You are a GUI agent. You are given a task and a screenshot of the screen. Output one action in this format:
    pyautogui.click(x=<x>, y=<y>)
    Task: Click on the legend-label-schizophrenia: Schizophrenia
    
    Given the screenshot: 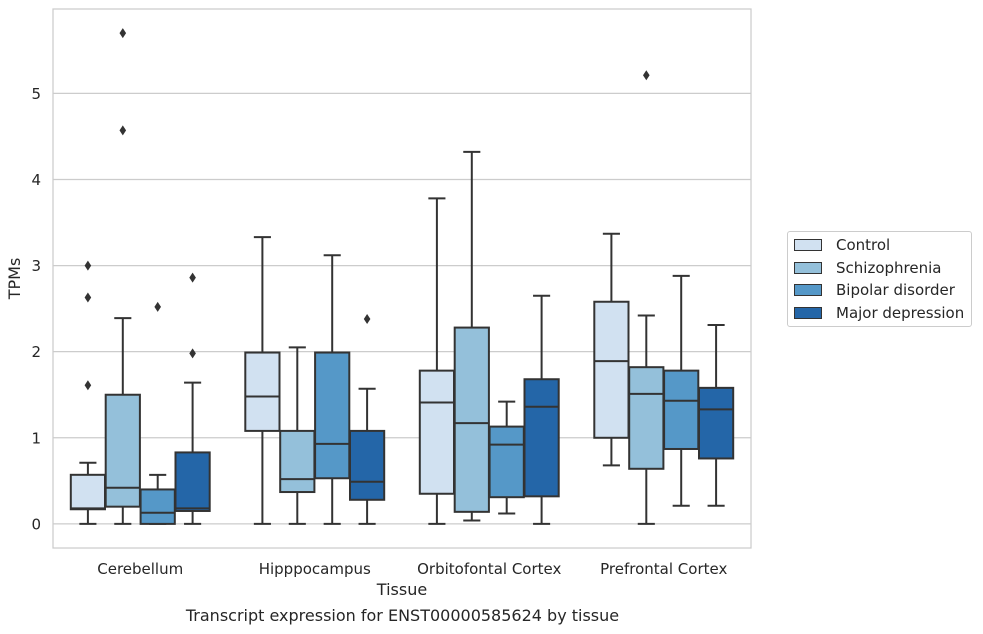 What is the action you would take?
    pyautogui.click(x=889, y=268)
    